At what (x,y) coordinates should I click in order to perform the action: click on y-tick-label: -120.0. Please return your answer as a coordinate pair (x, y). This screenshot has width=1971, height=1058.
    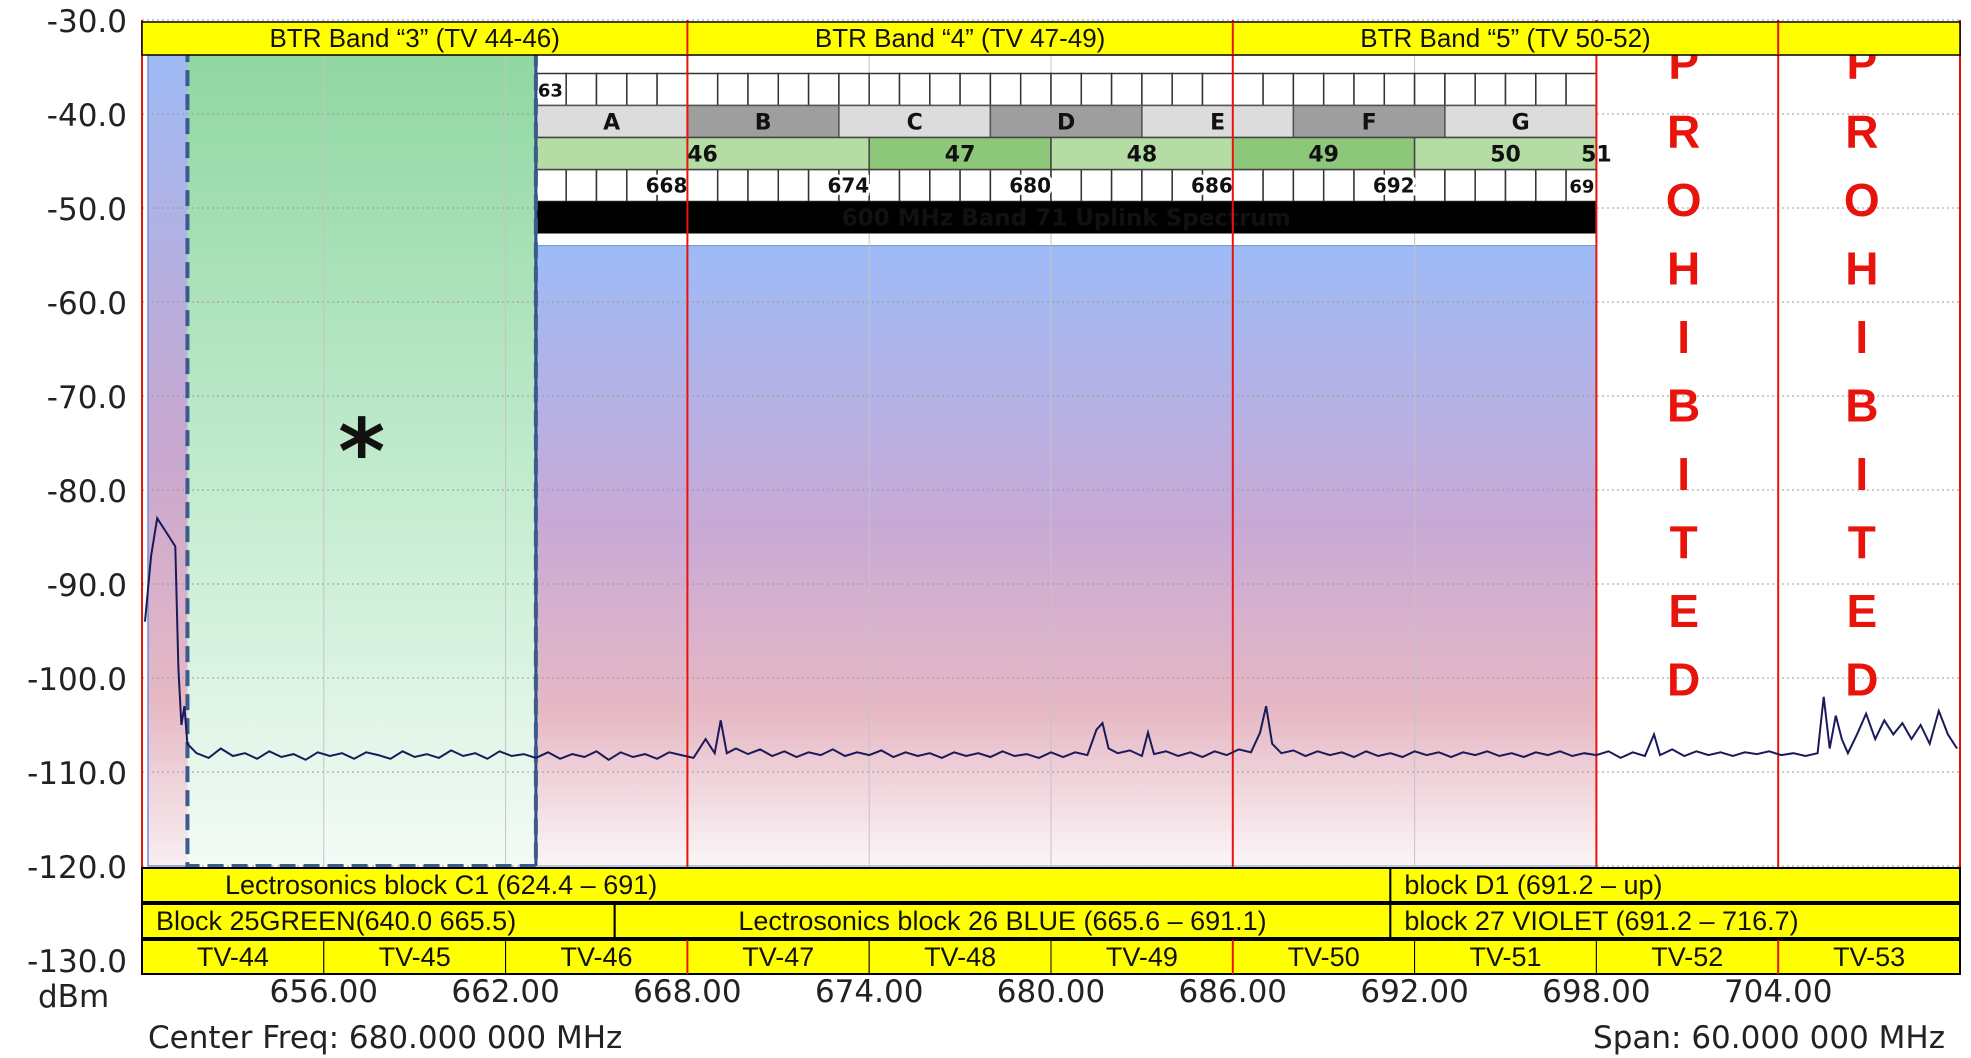
    Looking at the image, I should click on (77, 868).